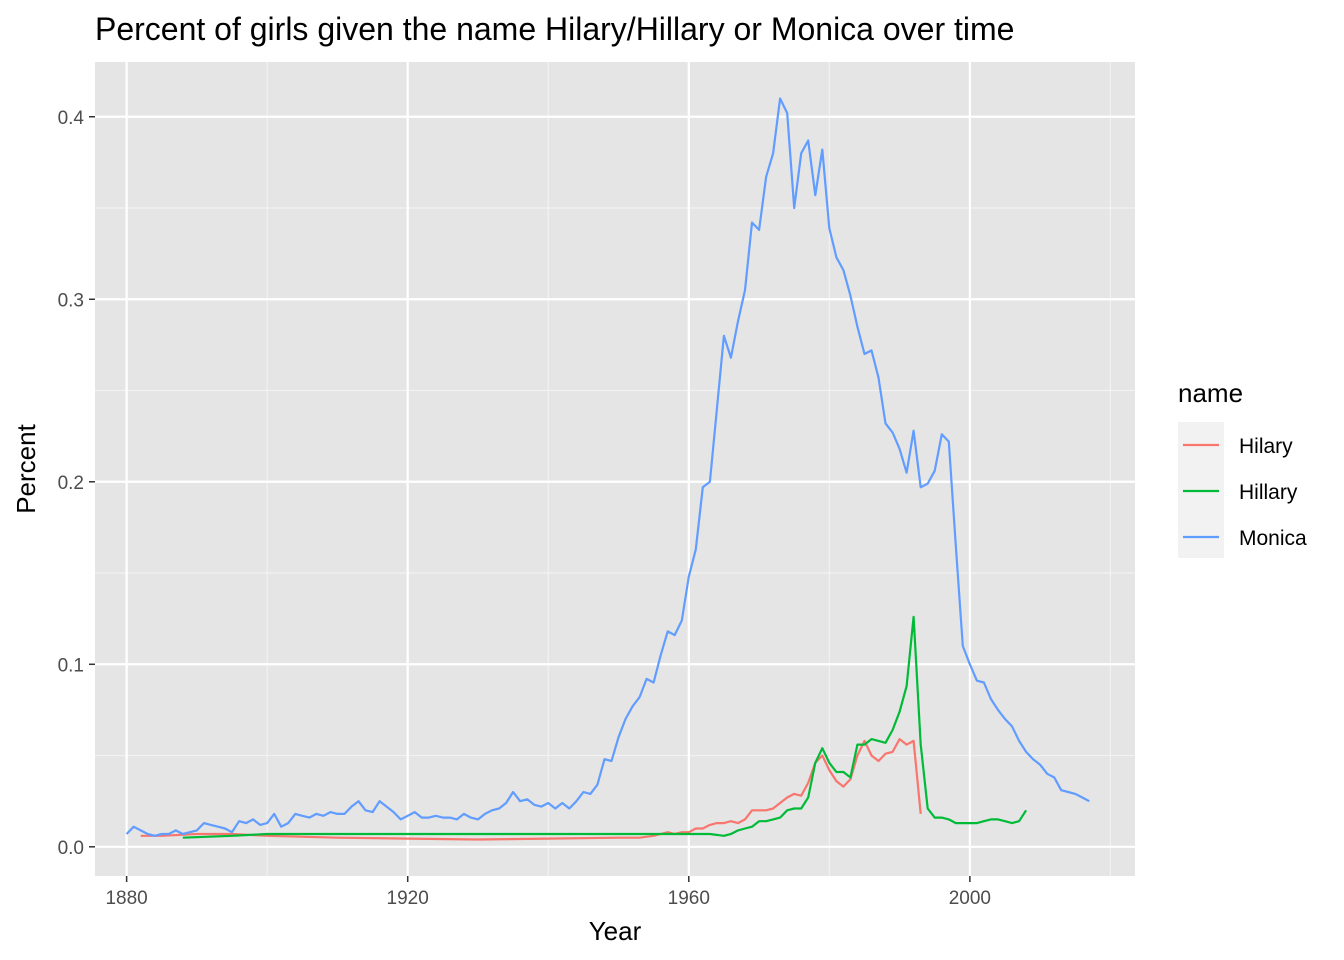  Describe the element at coordinates (1273, 538) in the screenshot. I see `legend-label-monica: Monica` at that location.